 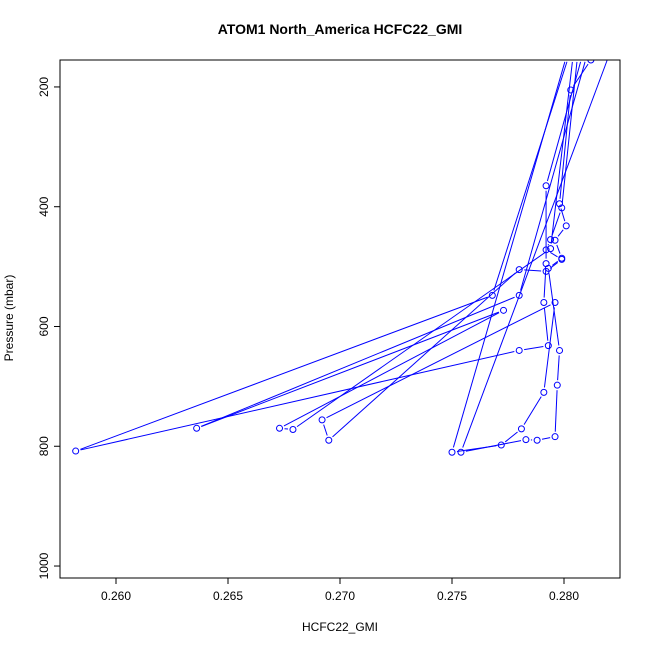 I want to click on x-tick-label: 0.270, so click(x=340, y=596).